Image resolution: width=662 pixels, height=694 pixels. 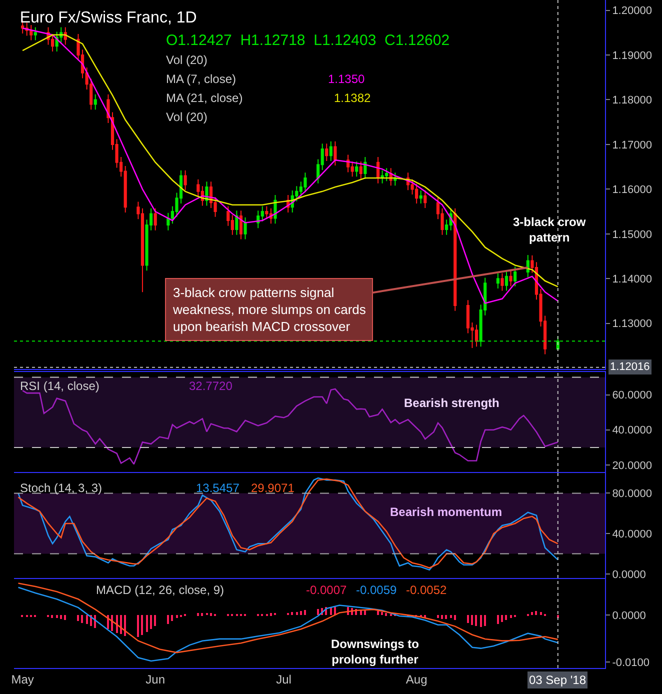 I want to click on annotation: 3-black crow pattern, so click(x=549, y=230).